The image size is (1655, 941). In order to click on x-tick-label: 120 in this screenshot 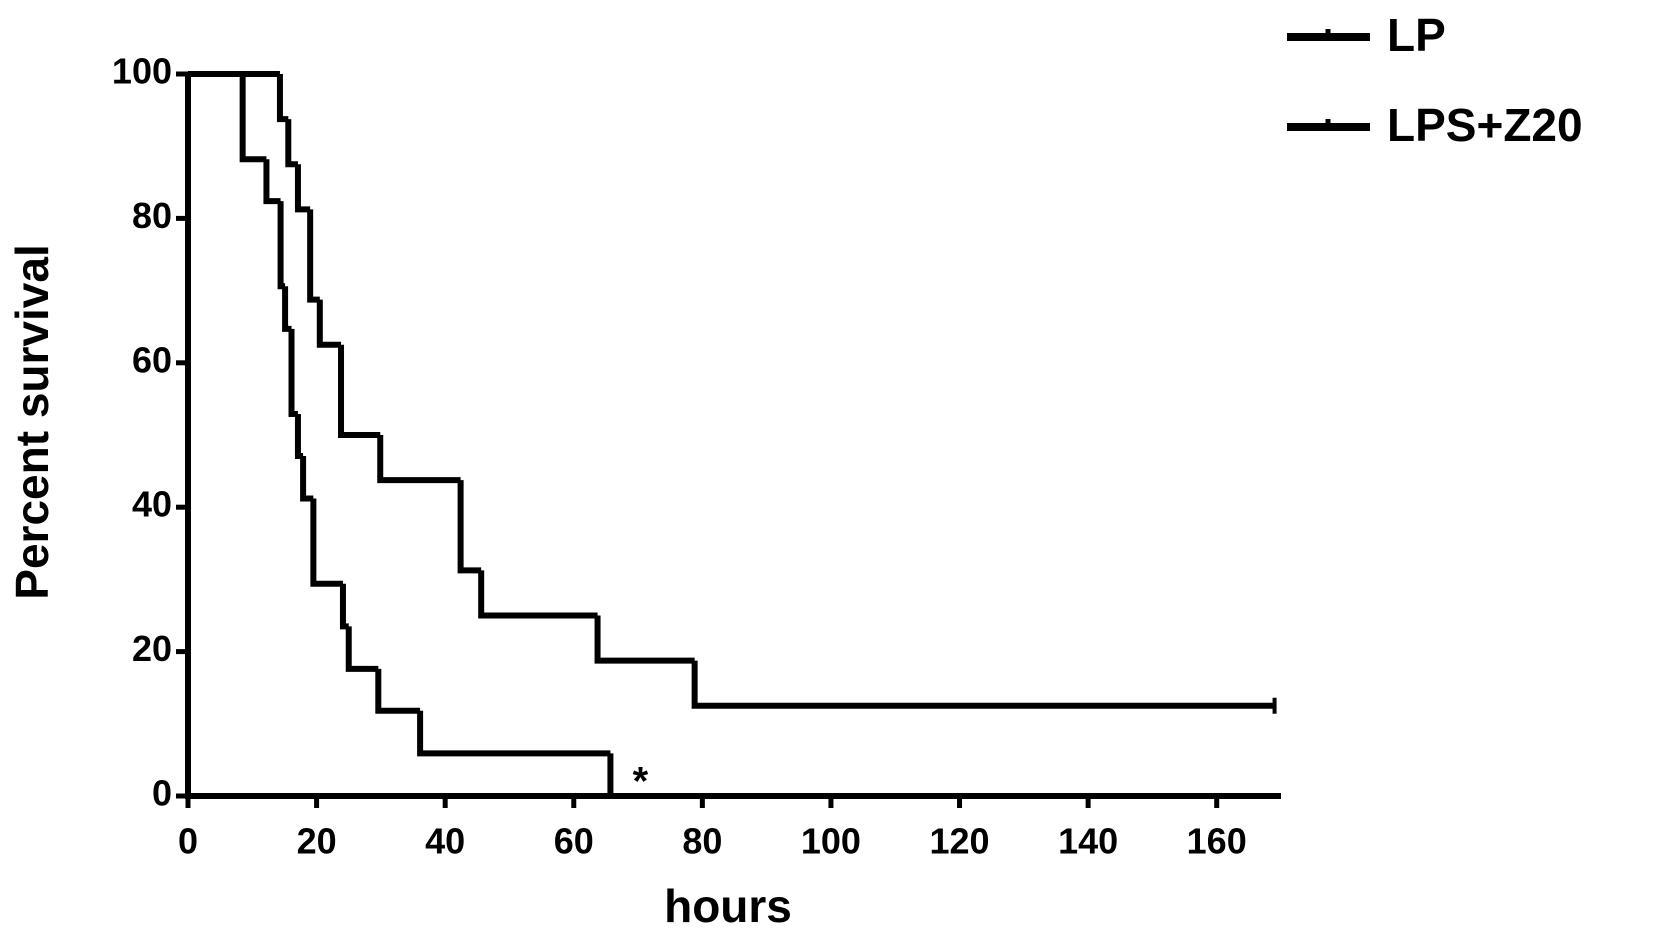, I will do `click(959, 841)`.